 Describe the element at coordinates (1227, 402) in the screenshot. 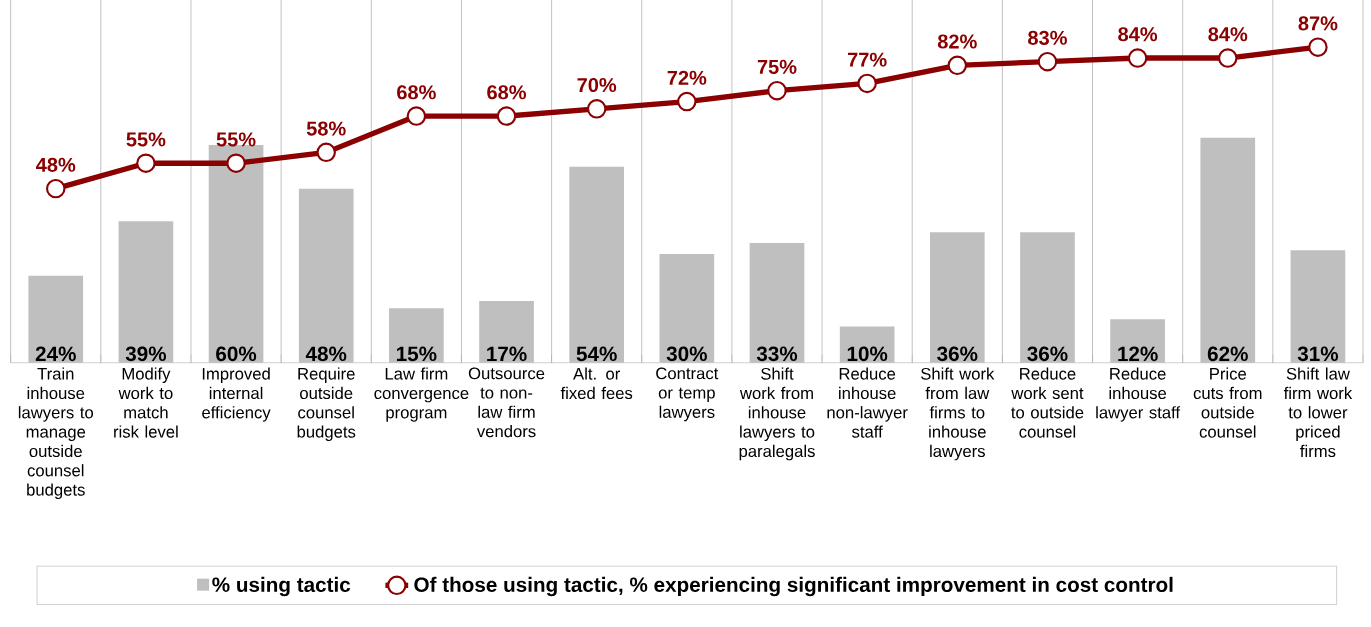

I see `x-tick-label: Price cuts from outside counsel` at that location.